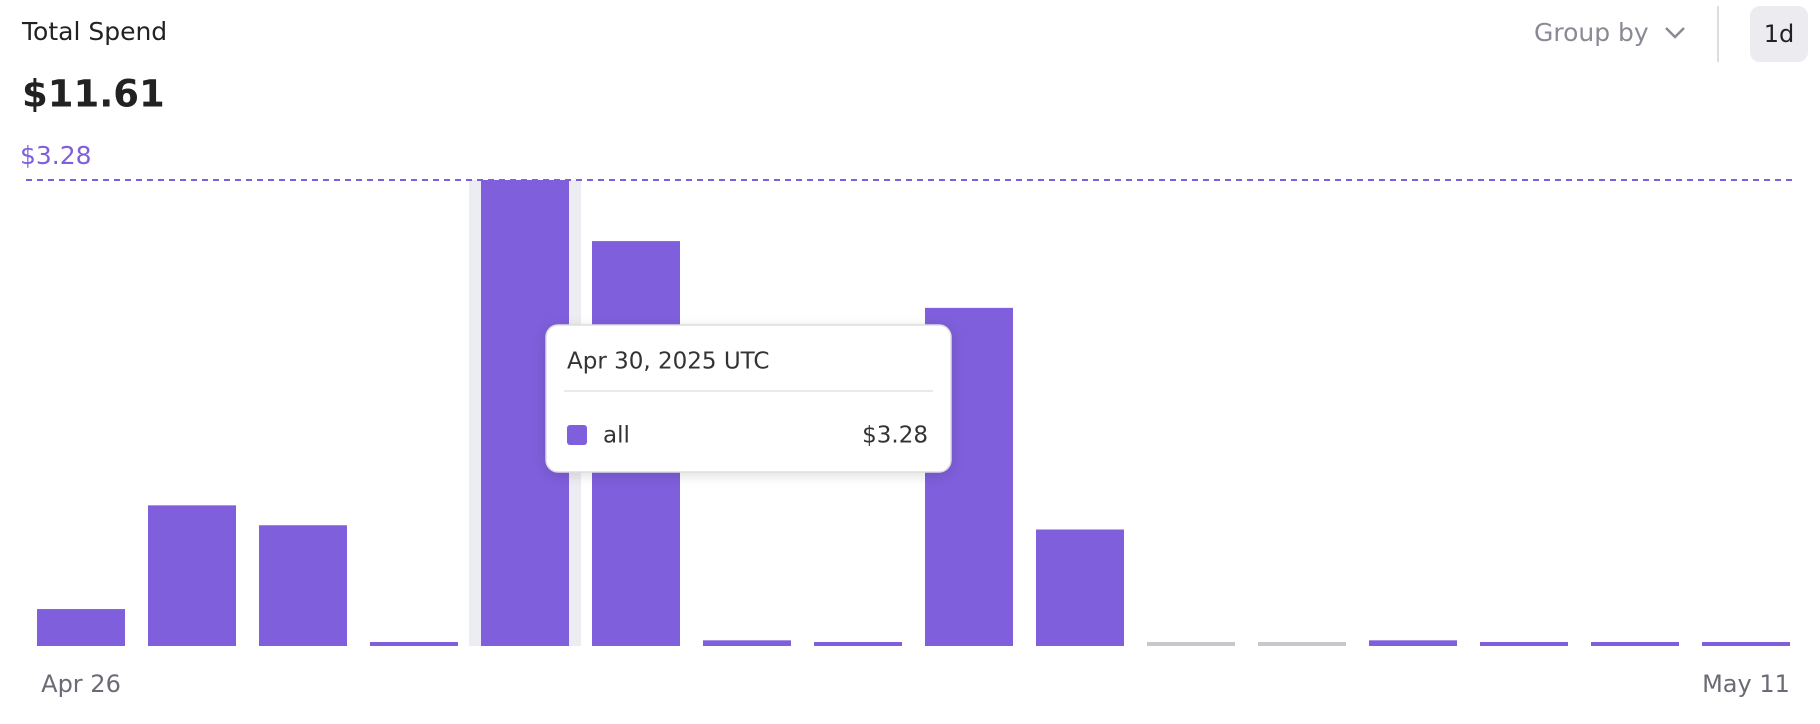 This screenshot has height=724, width=1820. Describe the element at coordinates (56, 155) in the screenshot. I see `max-line-label: $3.28` at that location.